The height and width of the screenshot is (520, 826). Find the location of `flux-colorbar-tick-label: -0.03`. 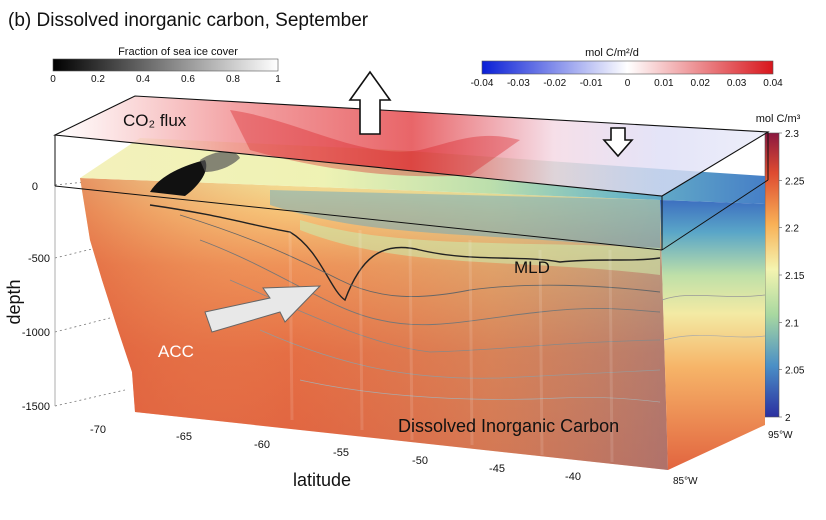

flux-colorbar-tick-label: -0.03 is located at coordinates (518, 83).